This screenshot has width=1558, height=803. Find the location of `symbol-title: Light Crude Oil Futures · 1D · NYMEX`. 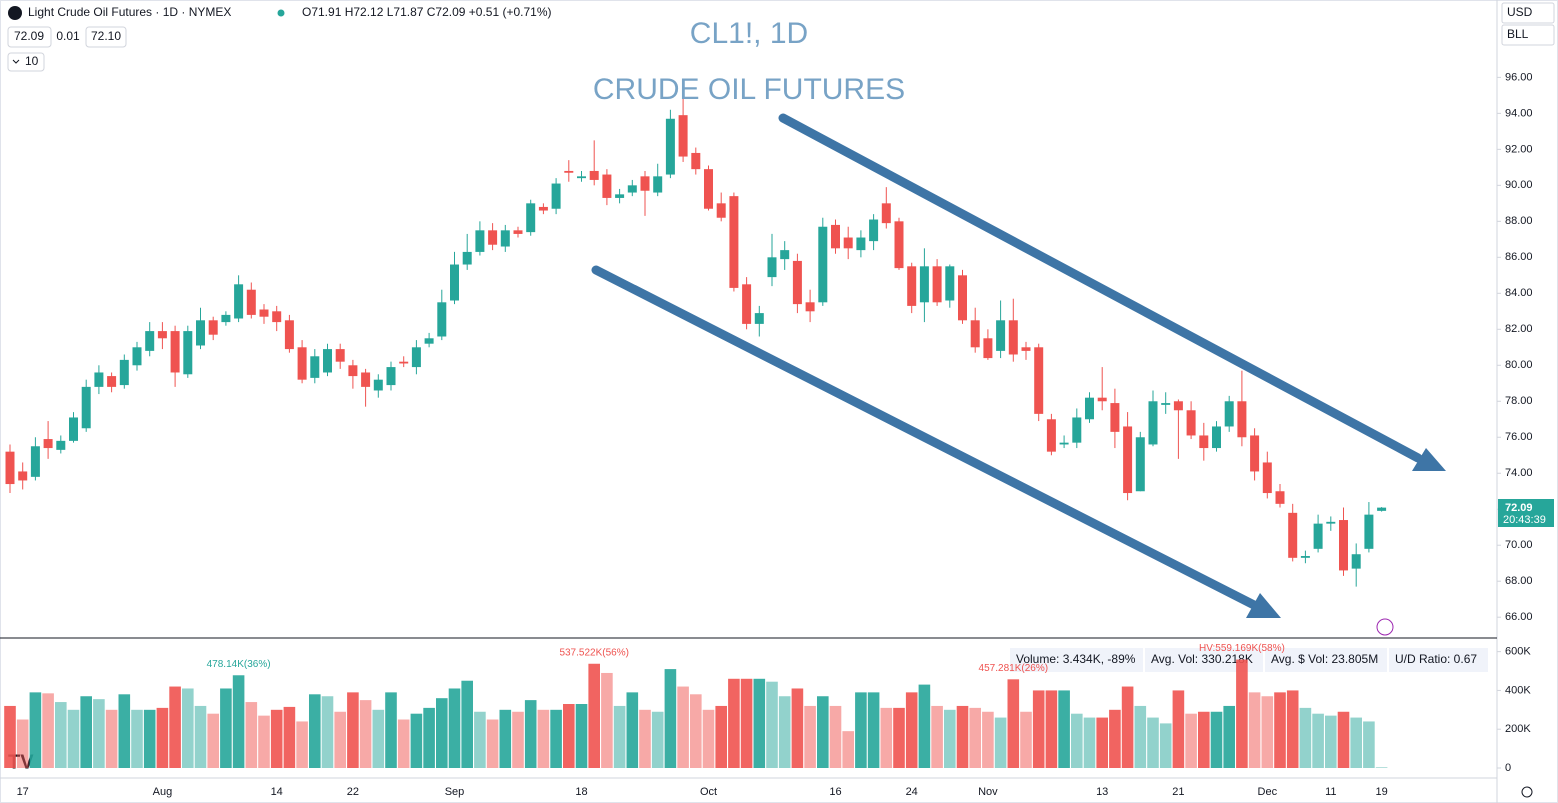

symbol-title: Light Crude Oil Futures · 1D · NYMEX is located at coordinates (129, 12).